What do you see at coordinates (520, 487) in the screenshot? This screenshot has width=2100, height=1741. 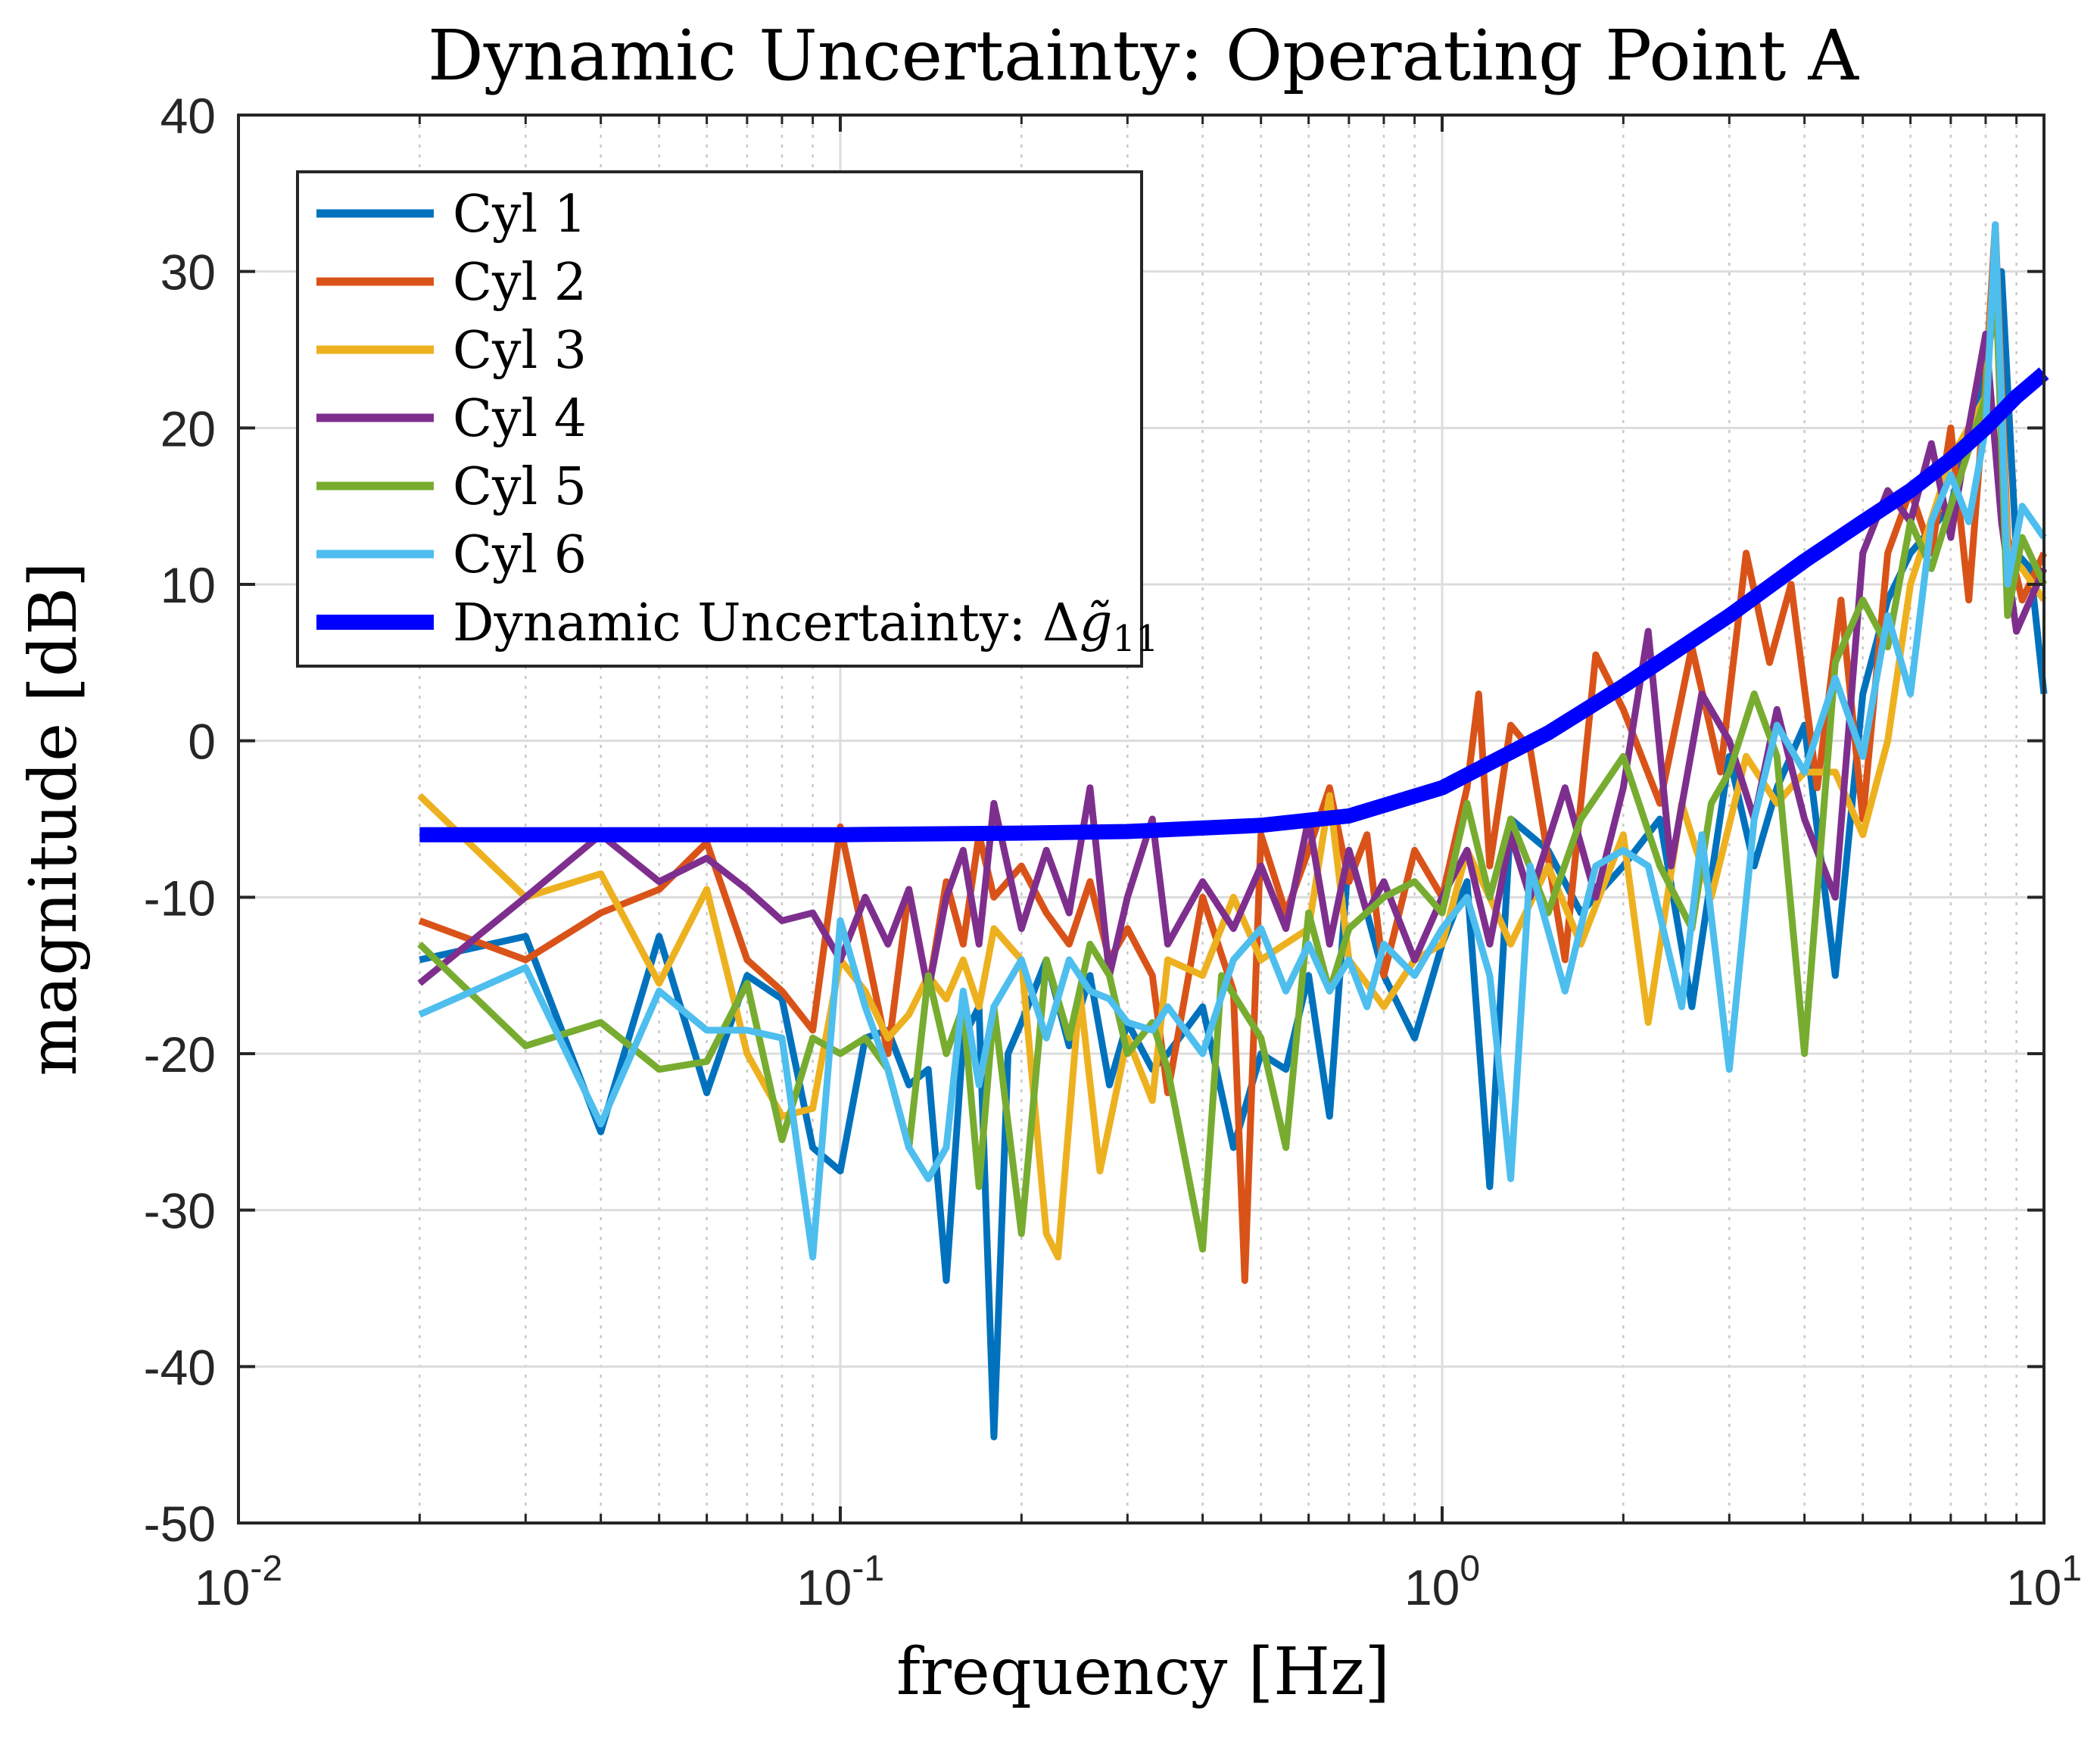 I see `legend-label-5: Cyl 5` at bounding box center [520, 487].